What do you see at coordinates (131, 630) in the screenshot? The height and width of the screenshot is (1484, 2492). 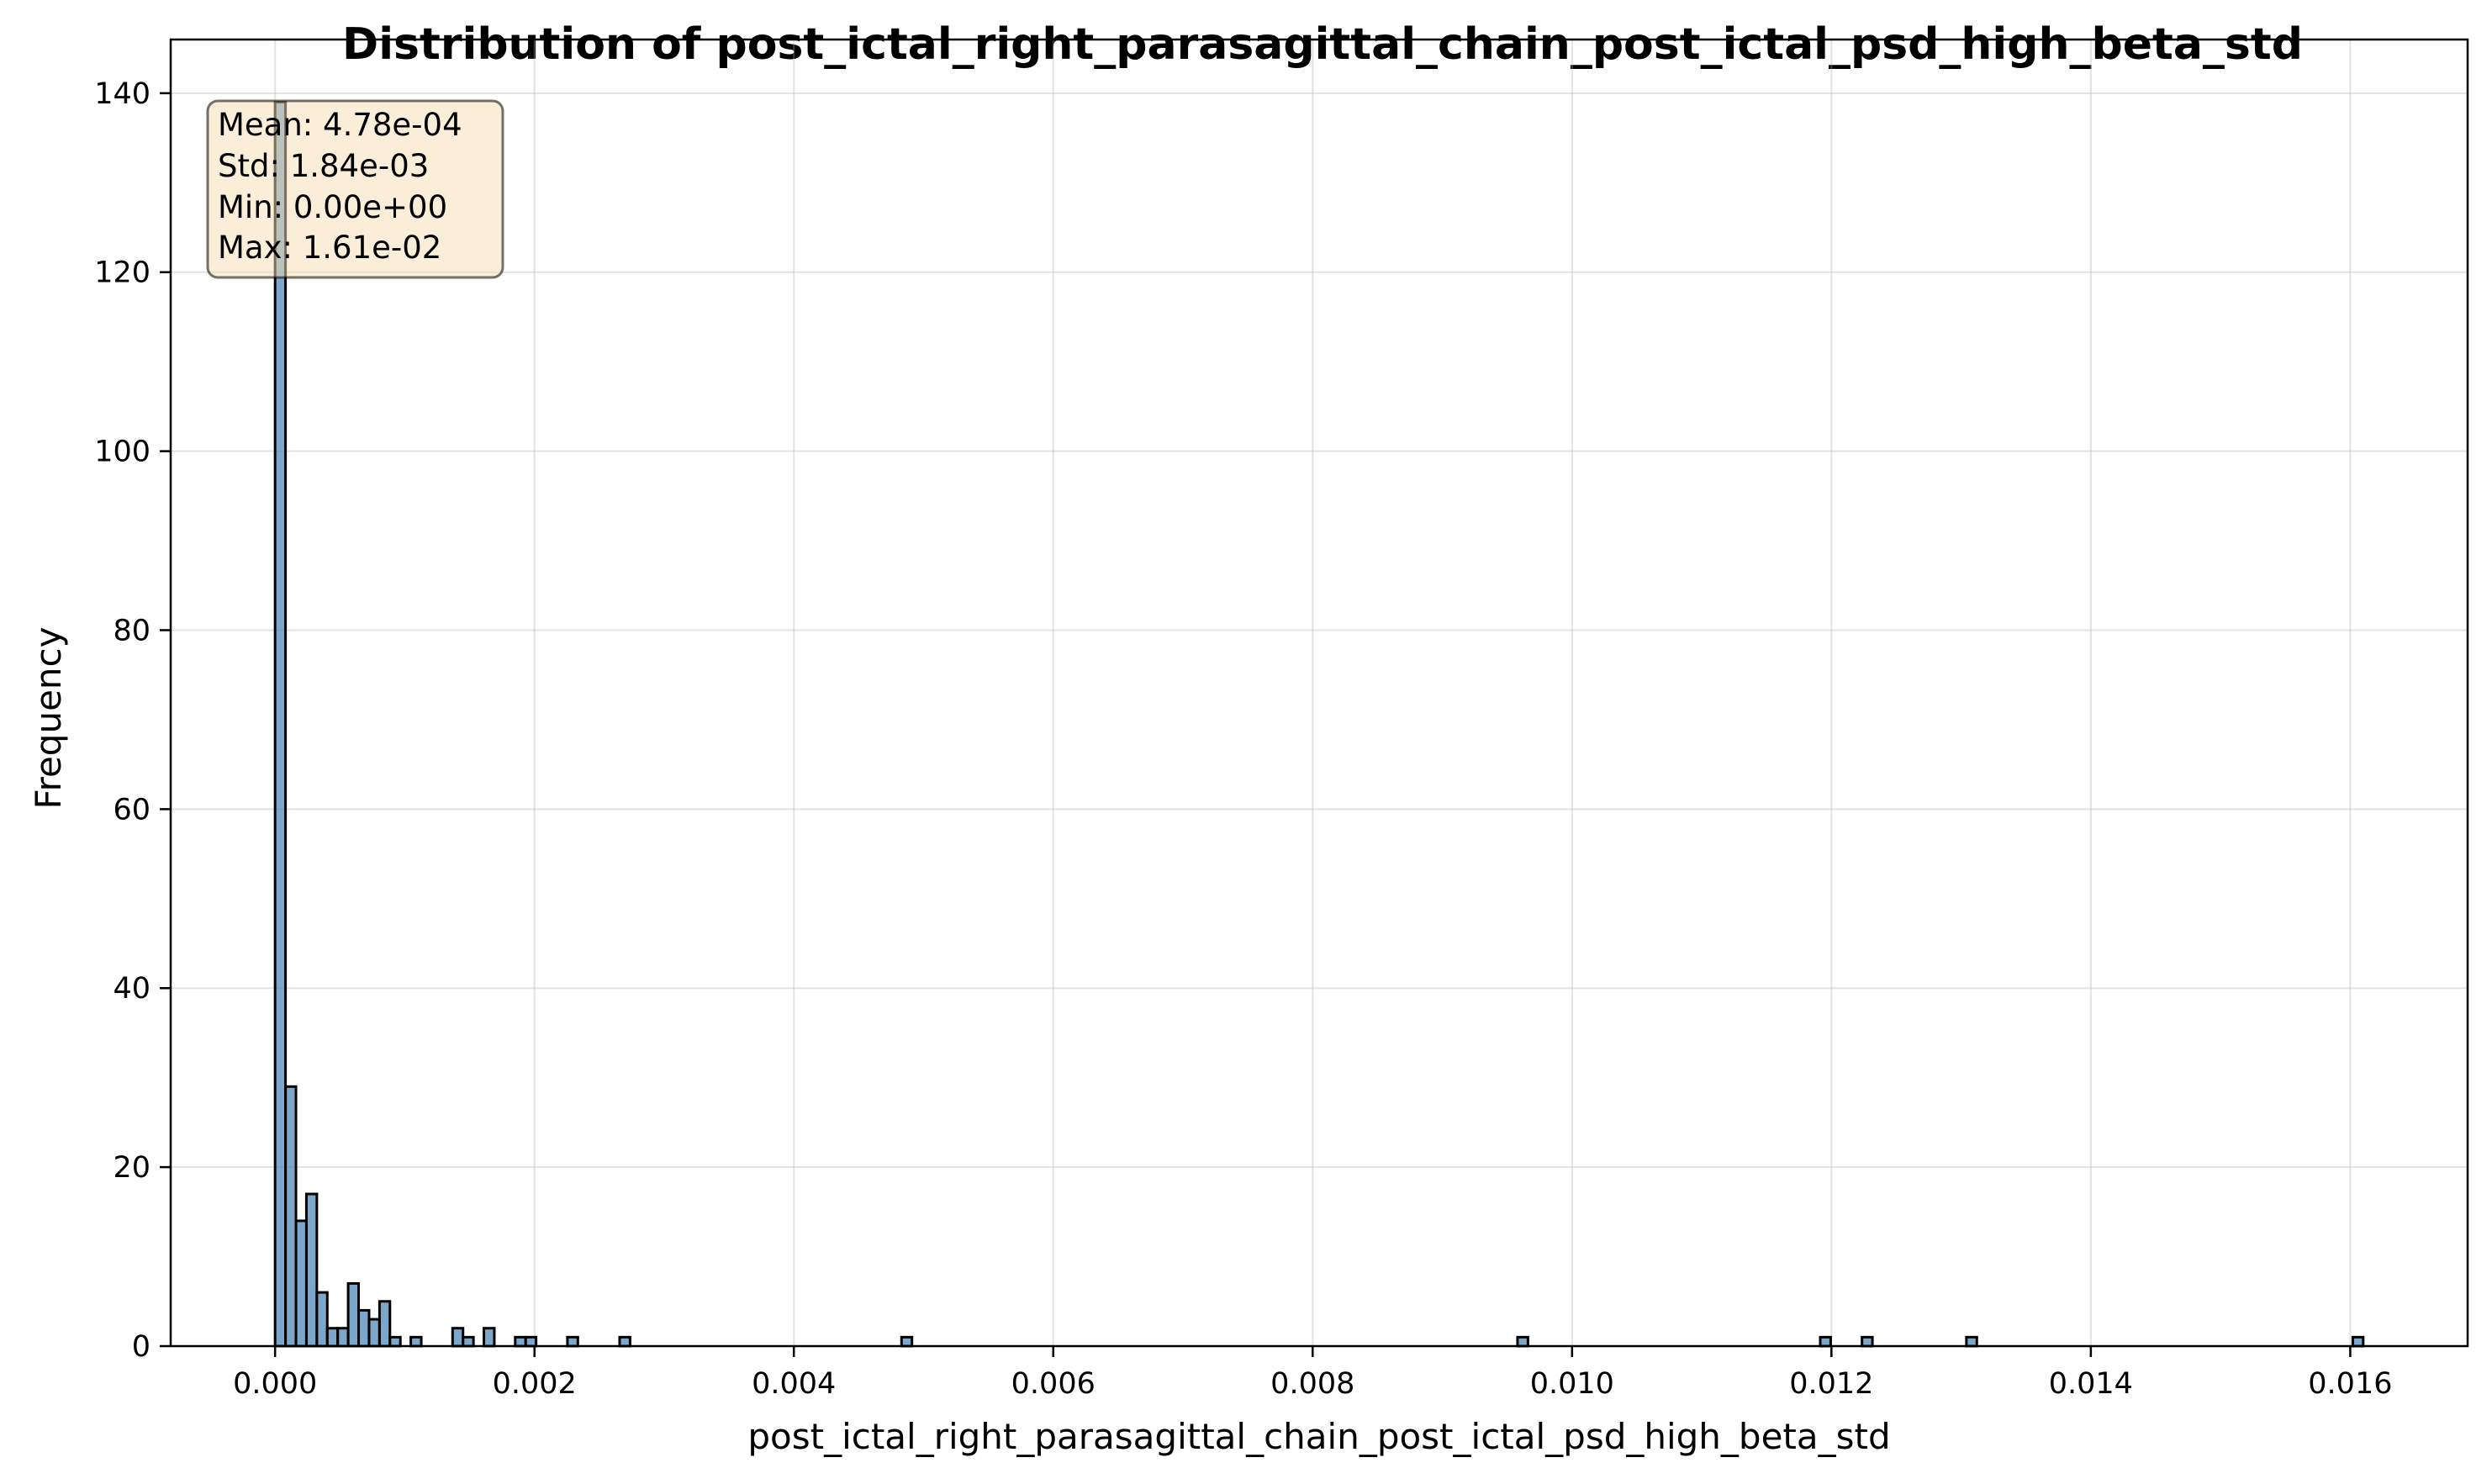 I see `y-tick-label: 80` at bounding box center [131, 630].